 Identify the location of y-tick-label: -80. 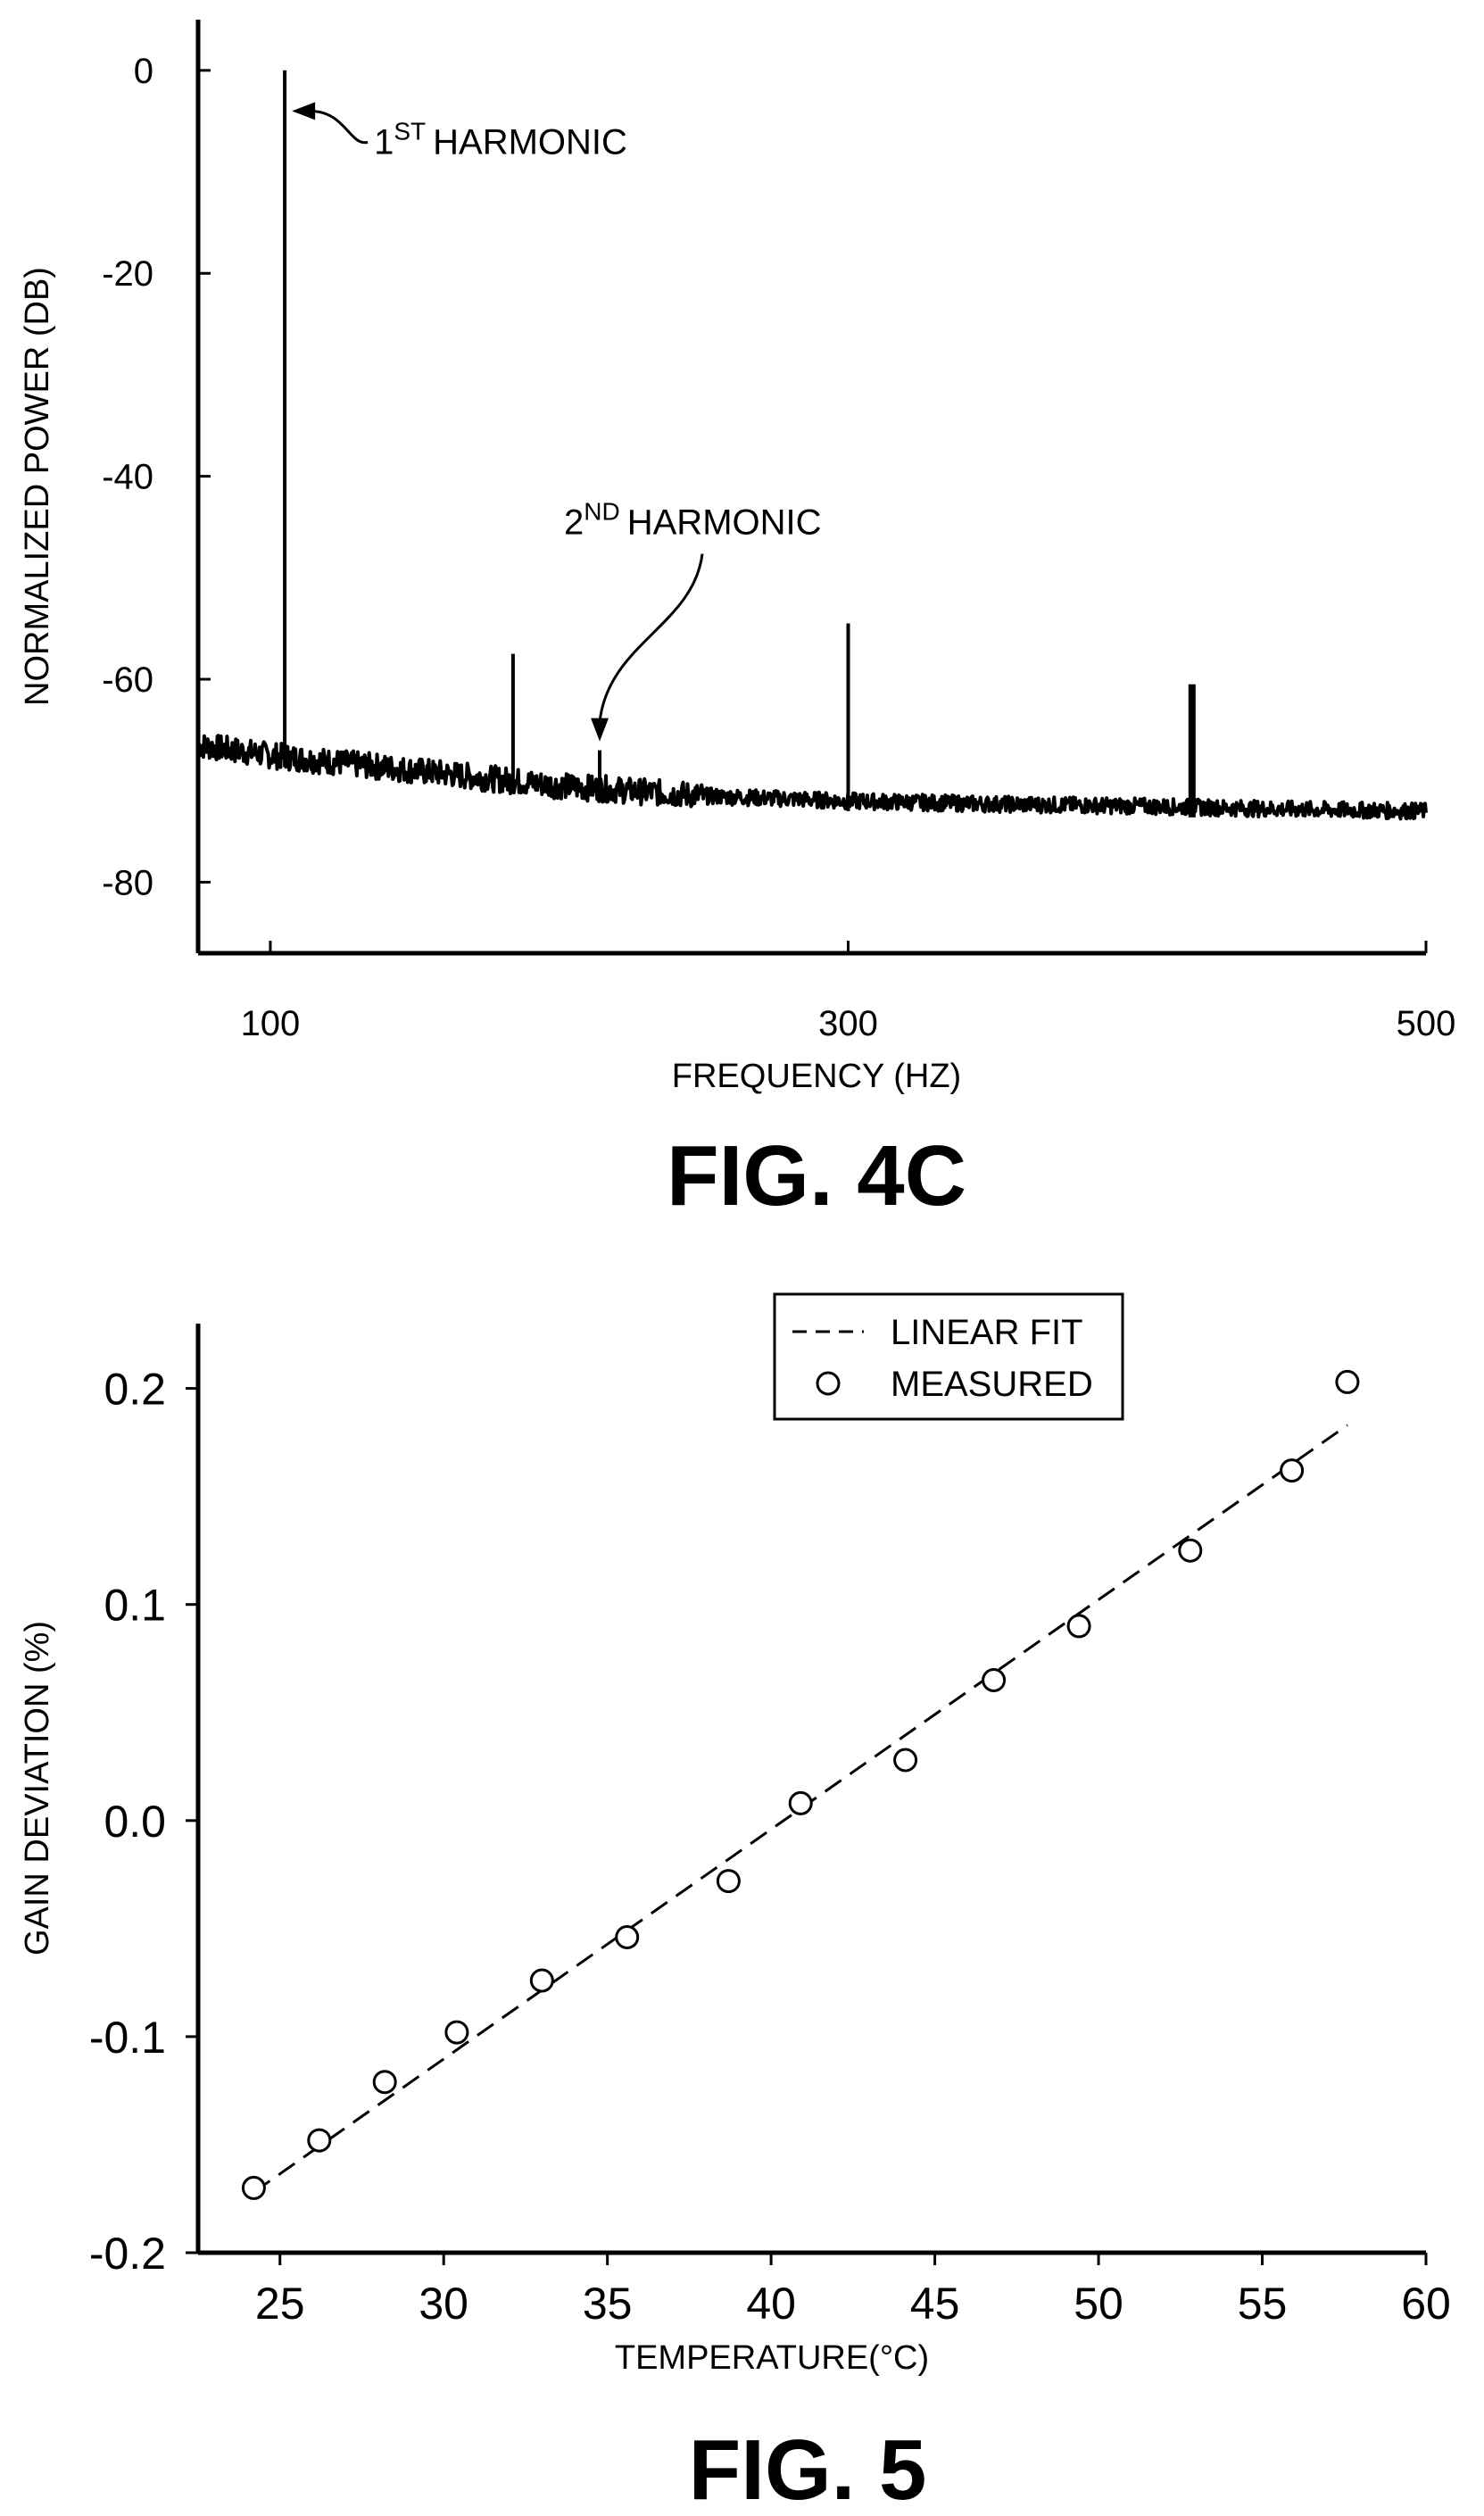
(127, 882).